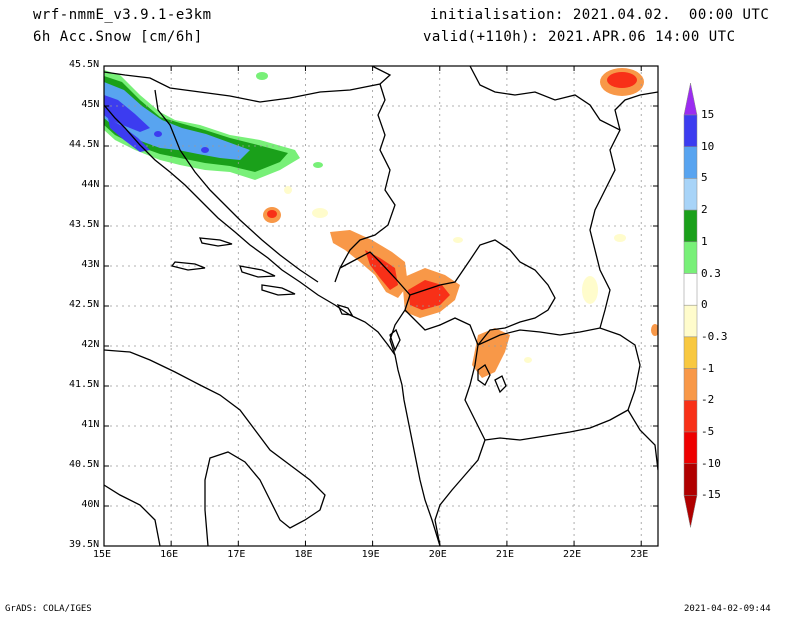 This screenshot has height=618, width=800. What do you see at coordinates (714, 336) in the screenshot?
I see `colorbar-label: -0.3` at bounding box center [714, 336].